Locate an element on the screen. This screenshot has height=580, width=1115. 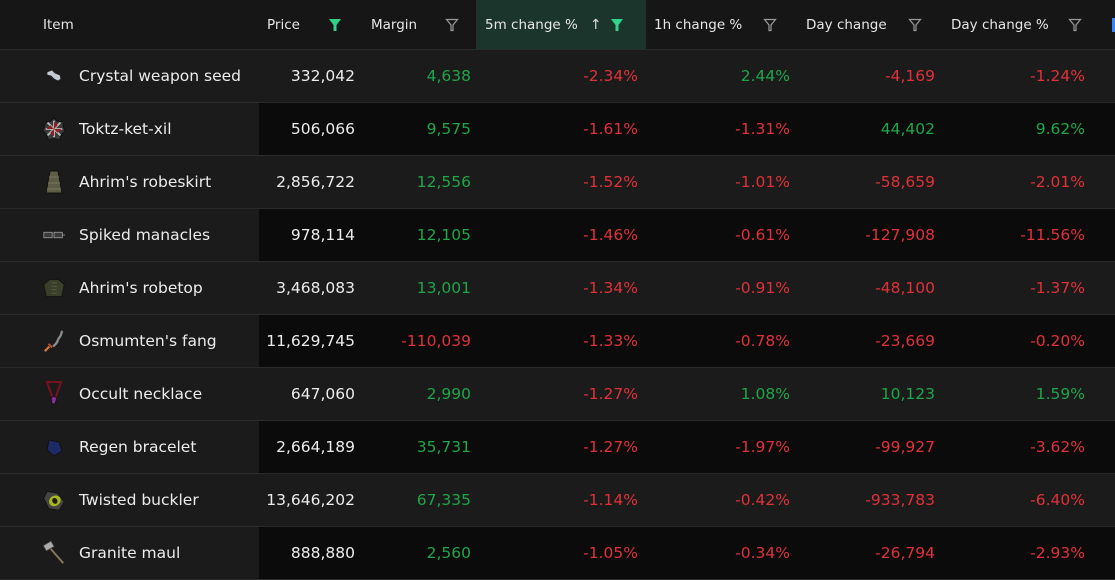
item-cell: Granite maul is located at coordinates (129, 553).